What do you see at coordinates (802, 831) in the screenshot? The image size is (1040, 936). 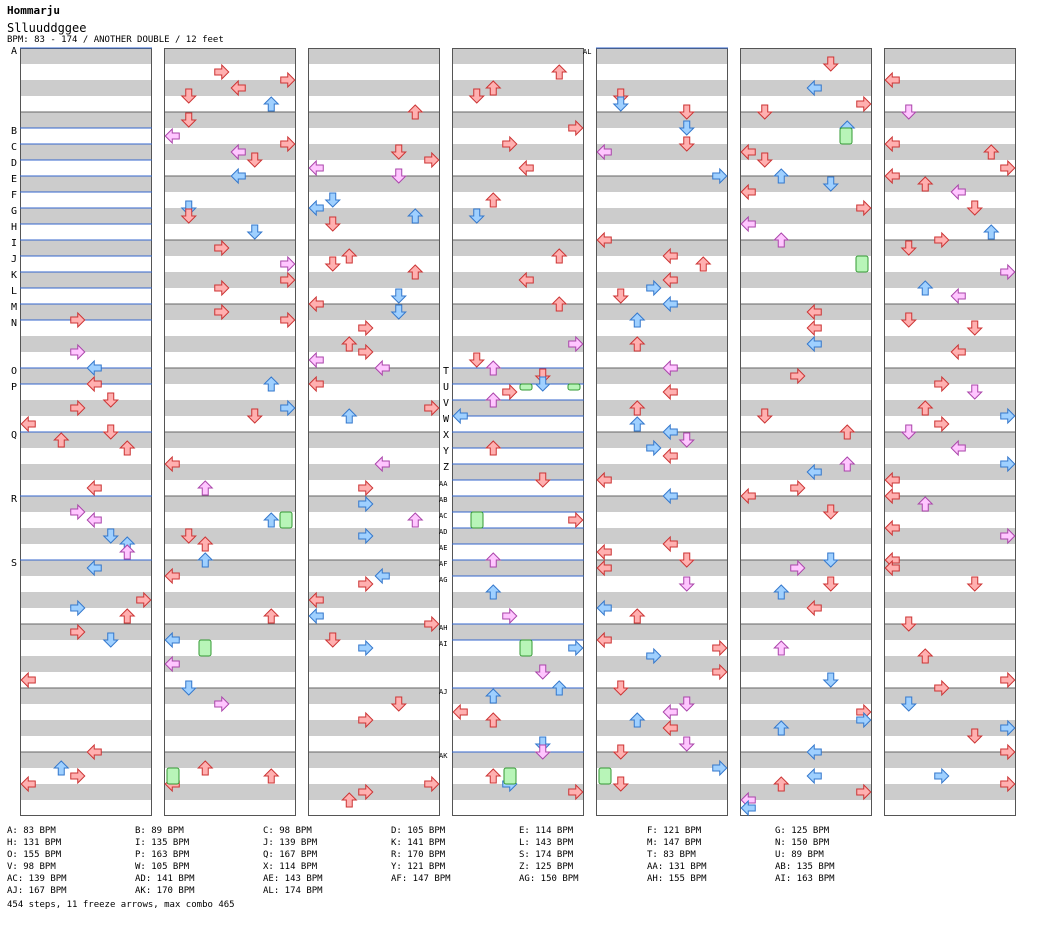 I see `bpm-entry: G: 125 BPM` at bounding box center [802, 831].